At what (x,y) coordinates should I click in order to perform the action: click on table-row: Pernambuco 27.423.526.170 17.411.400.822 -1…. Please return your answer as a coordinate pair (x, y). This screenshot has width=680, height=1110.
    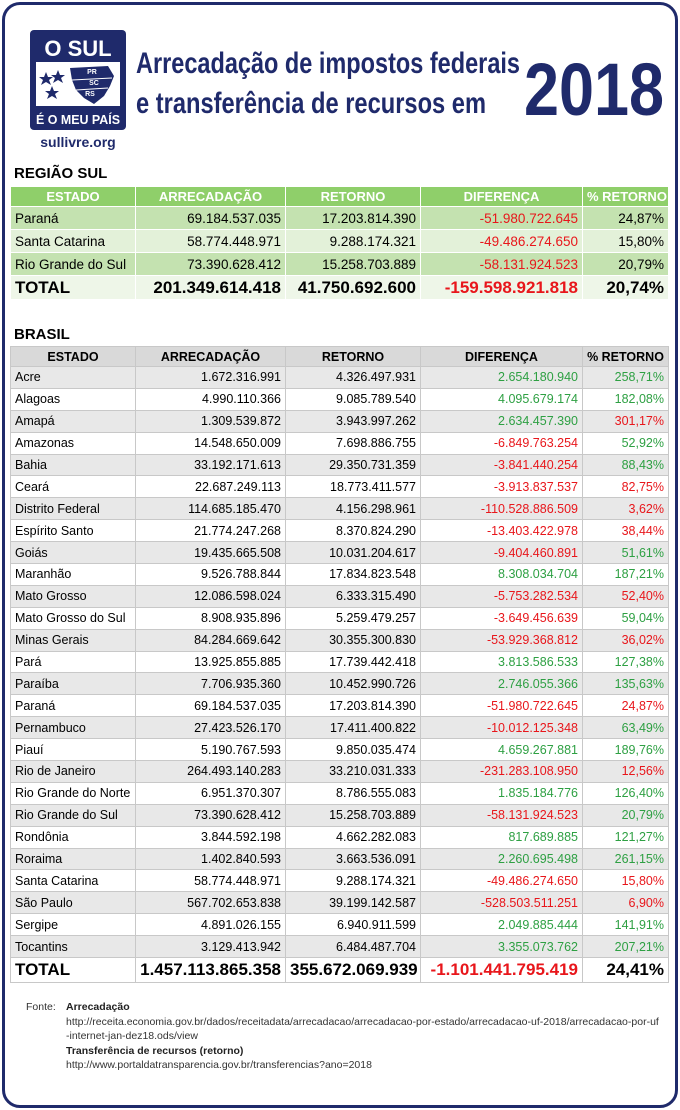
    Looking at the image, I should click on (339, 728).